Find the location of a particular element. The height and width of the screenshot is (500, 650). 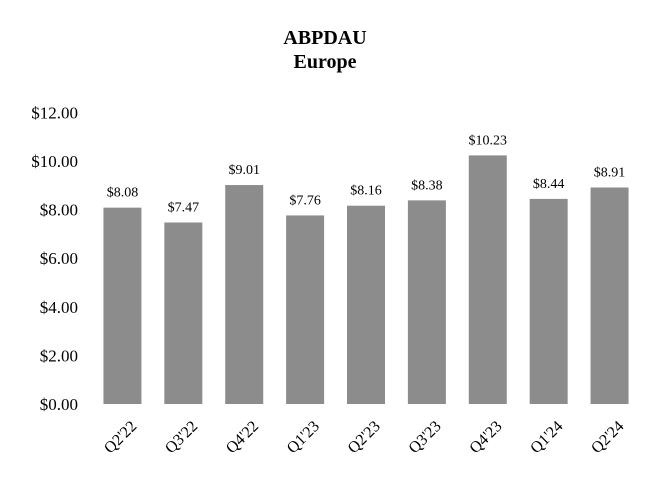

x-tick-label: Q3'23 is located at coordinates (425, 437).